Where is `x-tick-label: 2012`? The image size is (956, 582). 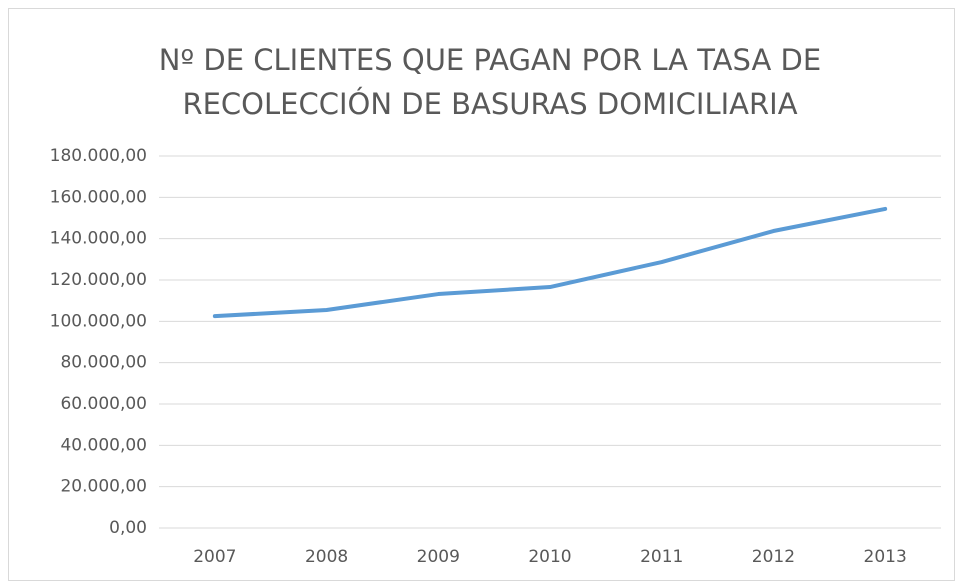
x-tick-label: 2012 is located at coordinates (773, 557).